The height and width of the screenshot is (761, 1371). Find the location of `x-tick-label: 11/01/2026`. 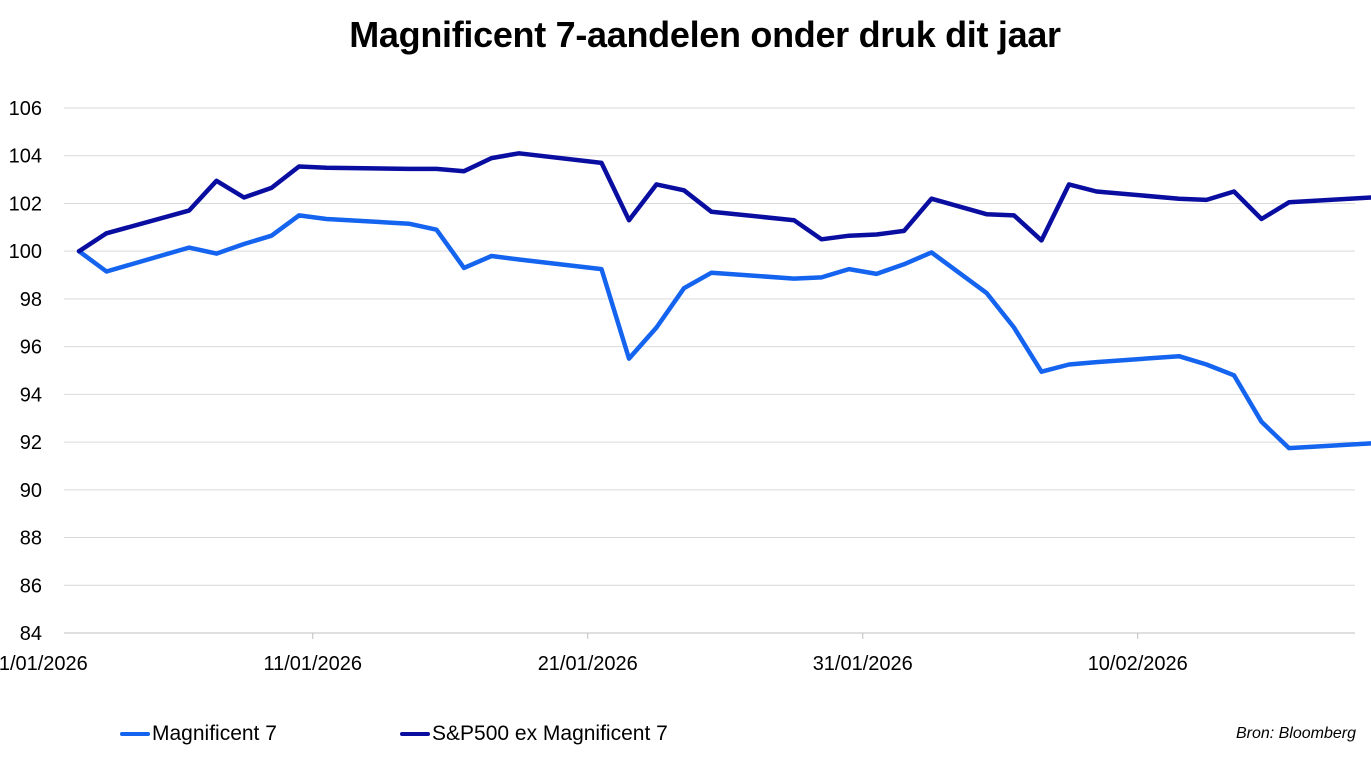

x-tick-label: 11/01/2026 is located at coordinates (312, 664).